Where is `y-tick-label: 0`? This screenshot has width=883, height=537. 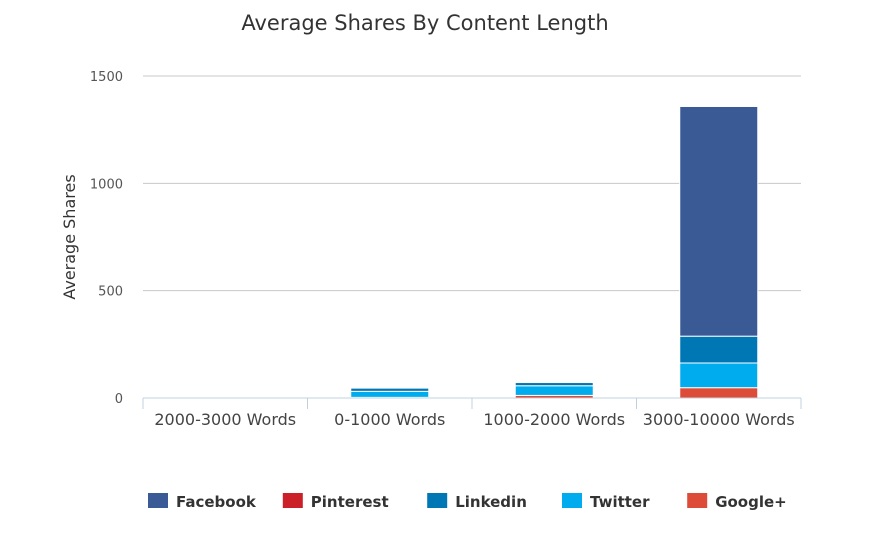 y-tick-label: 0 is located at coordinates (119, 399).